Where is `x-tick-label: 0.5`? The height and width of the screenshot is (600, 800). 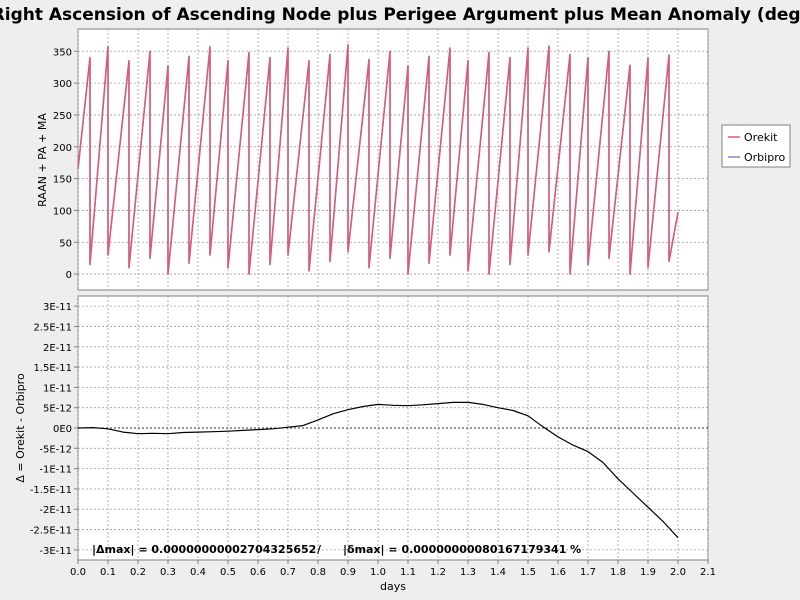
x-tick-label: 0.5 is located at coordinates (228, 572).